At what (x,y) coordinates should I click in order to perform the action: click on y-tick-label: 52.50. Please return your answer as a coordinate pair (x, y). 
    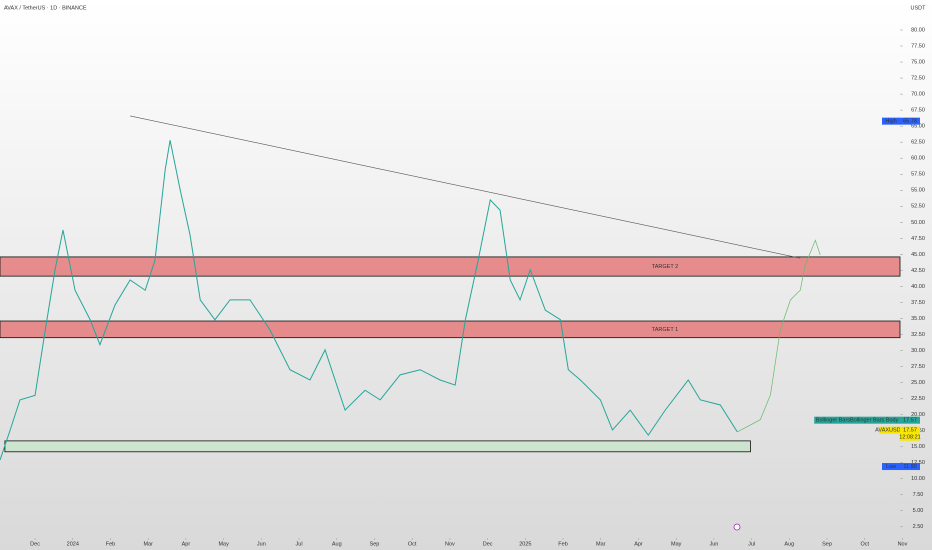
    Looking at the image, I should click on (918, 207).